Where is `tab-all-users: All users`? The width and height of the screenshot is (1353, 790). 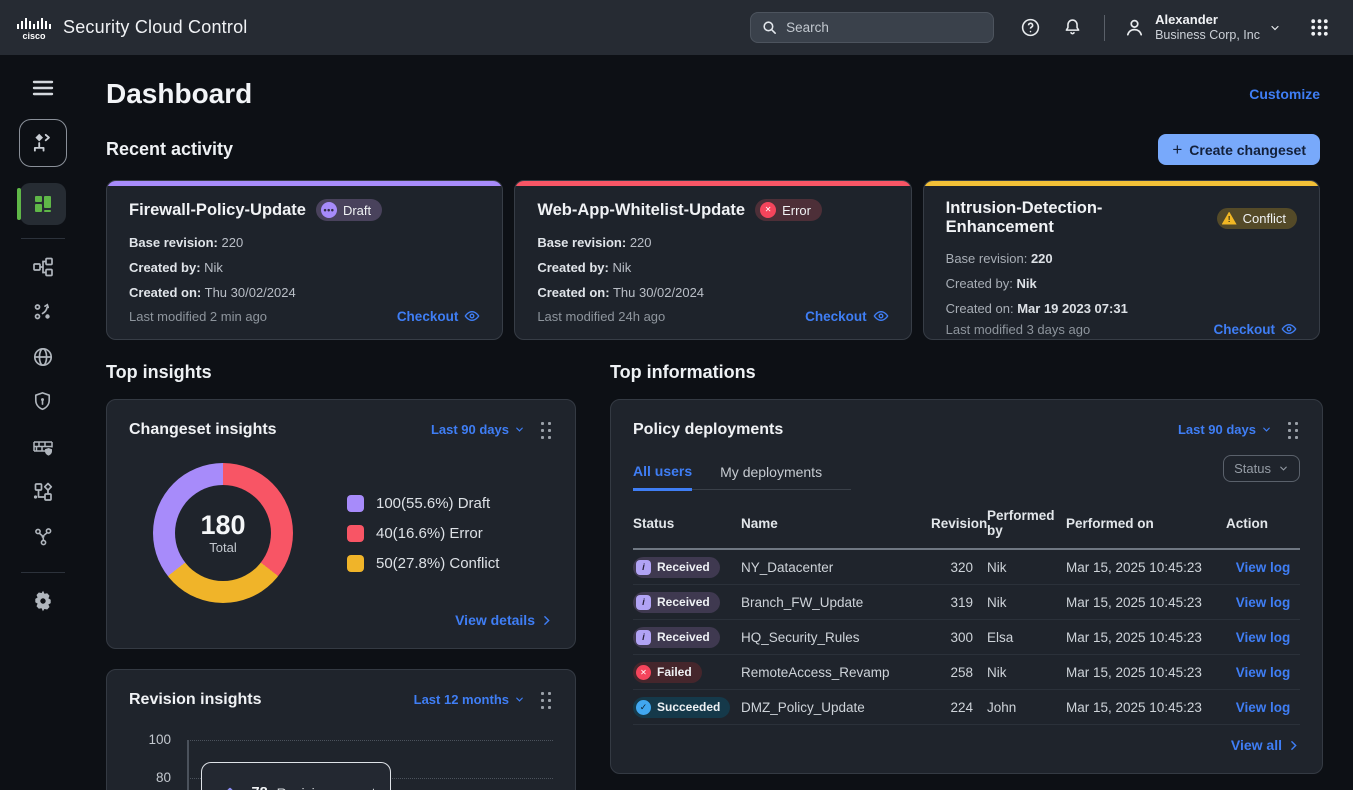 tab-all-users: All users is located at coordinates (663, 477).